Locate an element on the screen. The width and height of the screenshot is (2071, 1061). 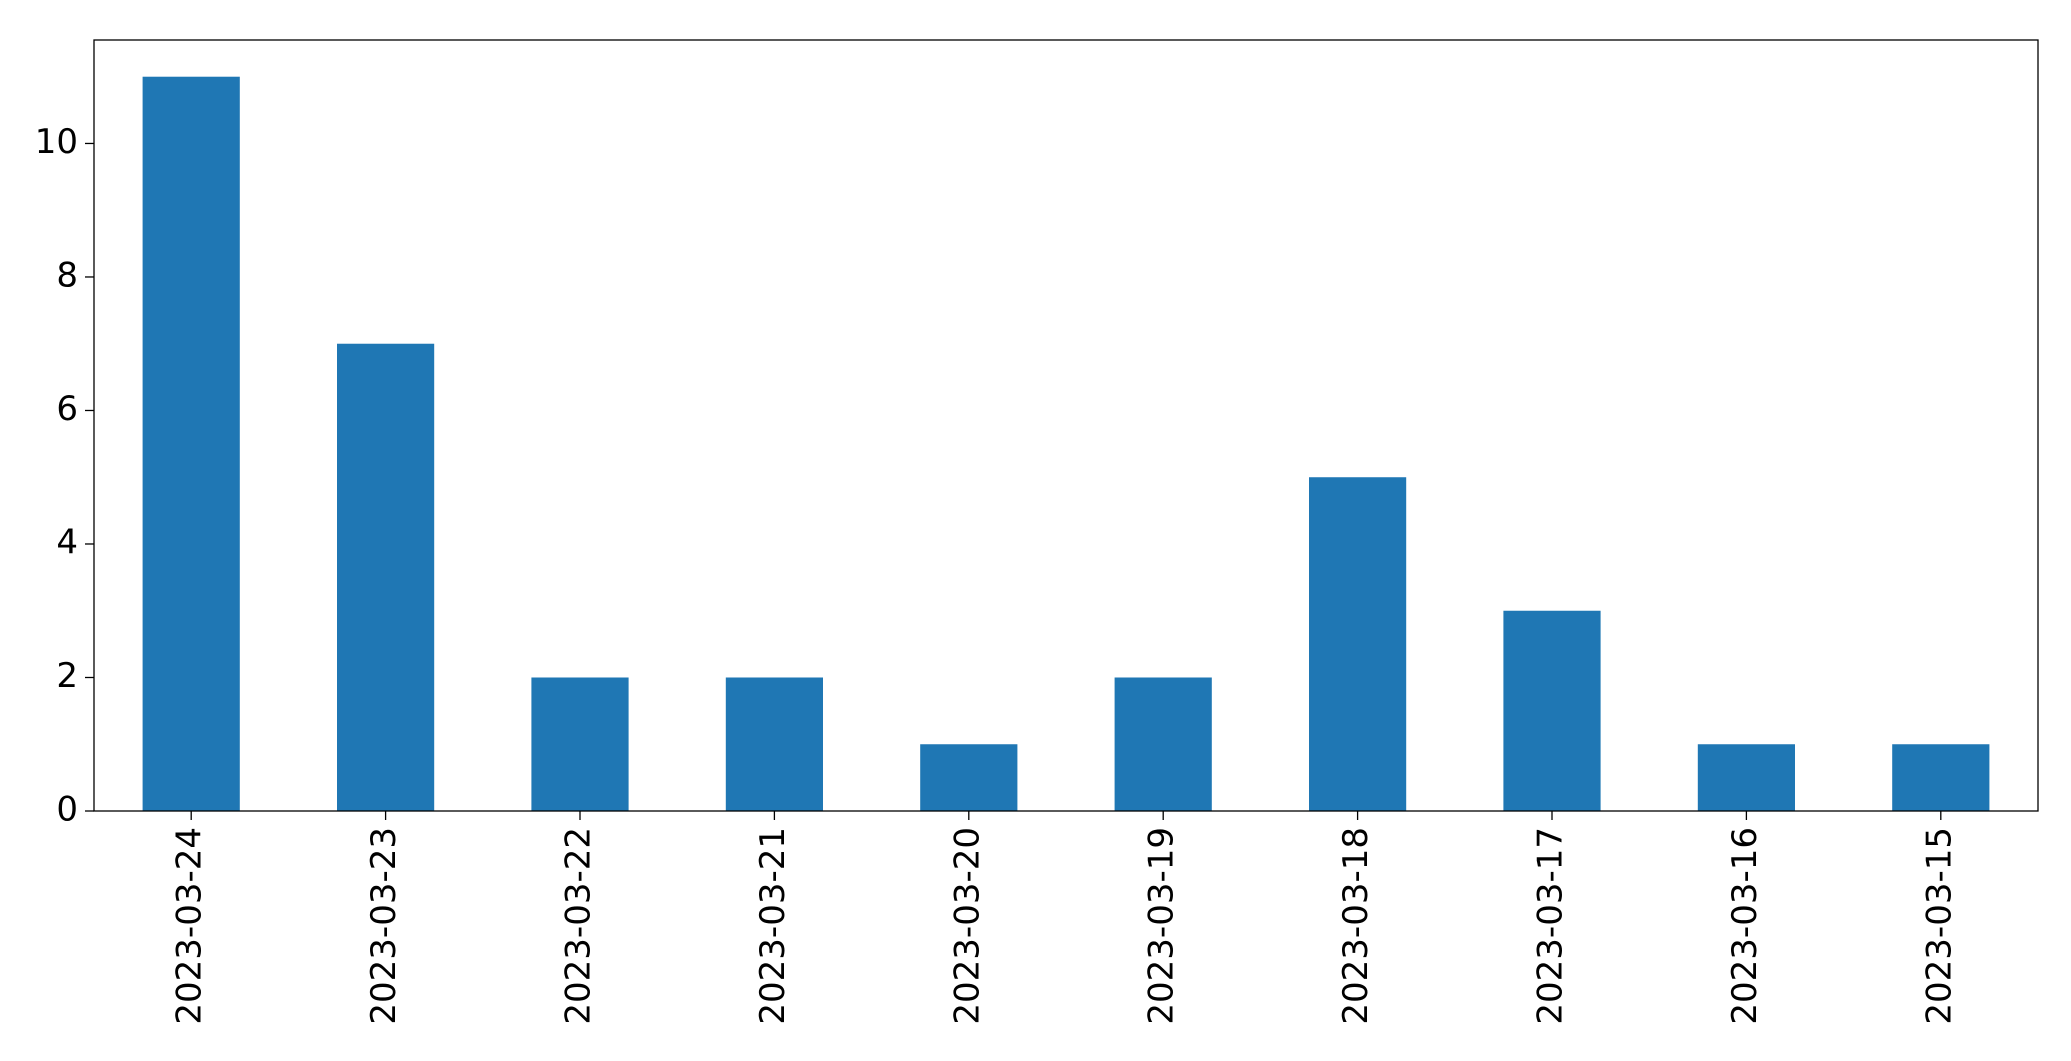
y-tick-label: 6 is located at coordinates (67, 409).